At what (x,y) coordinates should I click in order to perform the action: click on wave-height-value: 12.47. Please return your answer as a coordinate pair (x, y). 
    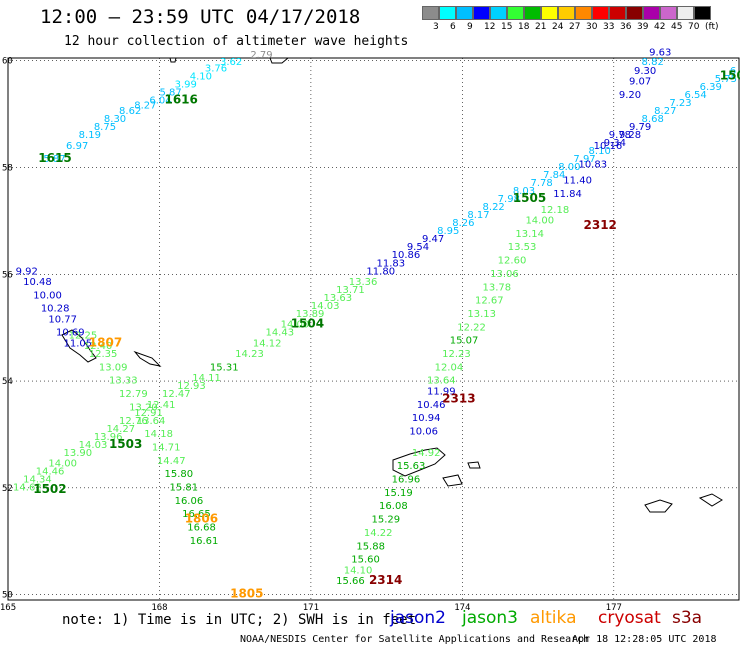
    Looking at the image, I should click on (176, 394).